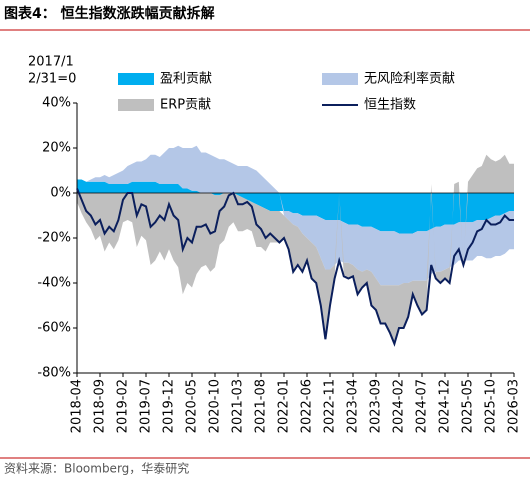  I want to click on note: 2/31=0, so click(52, 79).